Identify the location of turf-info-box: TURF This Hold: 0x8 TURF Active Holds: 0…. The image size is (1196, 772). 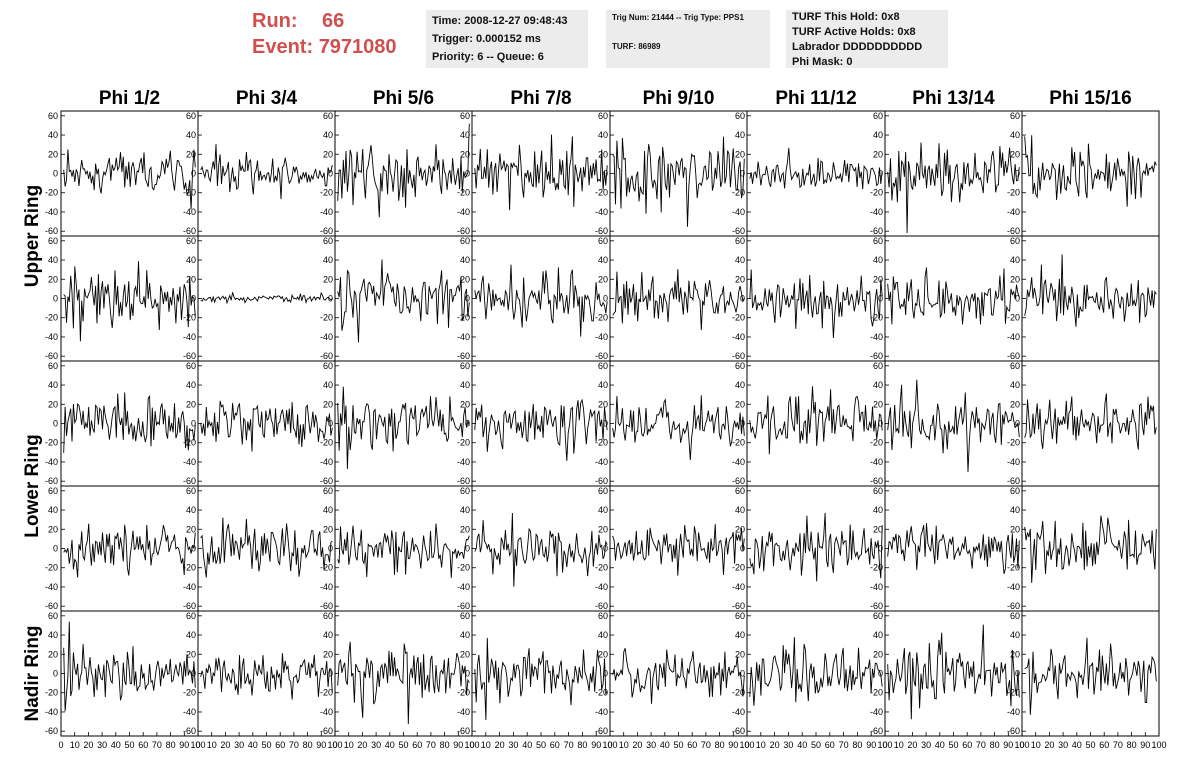
(867, 39).